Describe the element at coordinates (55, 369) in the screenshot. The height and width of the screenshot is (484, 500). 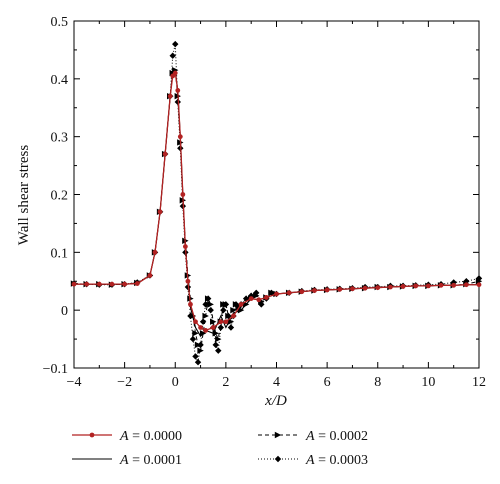
I see `y-tick-label: −0.1` at that location.